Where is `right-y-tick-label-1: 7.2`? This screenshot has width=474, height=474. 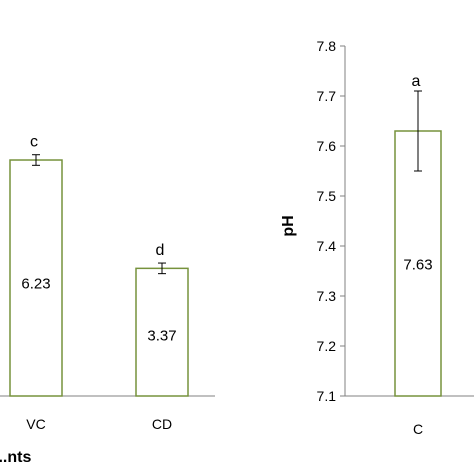 right-y-tick-label-1: 7.2 is located at coordinates (327, 346).